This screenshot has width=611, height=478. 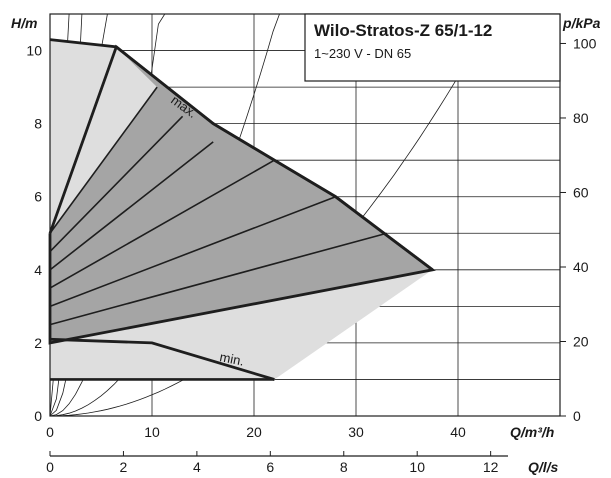 What do you see at coordinates (585, 43) in the screenshot?
I see `y-right-tick-label: 100` at bounding box center [585, 43].